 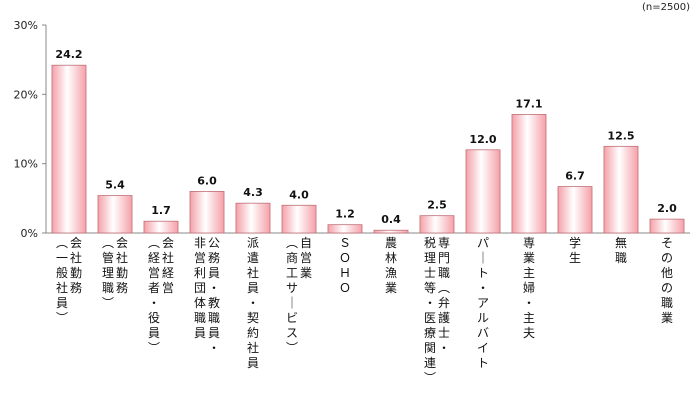 What do you see at coordinates (437, 205) in the screenshot?
I see `data-label: 2.5` at bounding box center [437, 205].